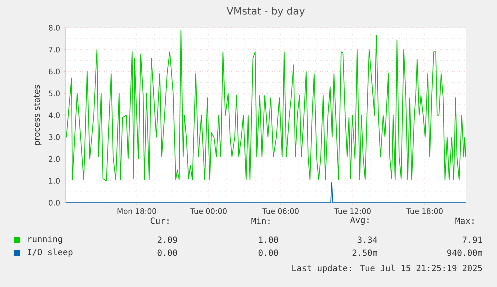 The width and height of the screenshot is (497, 287). Describe the element at coordinates (465, 253) in the screenshot. I see `text: 940.00m` at that location.